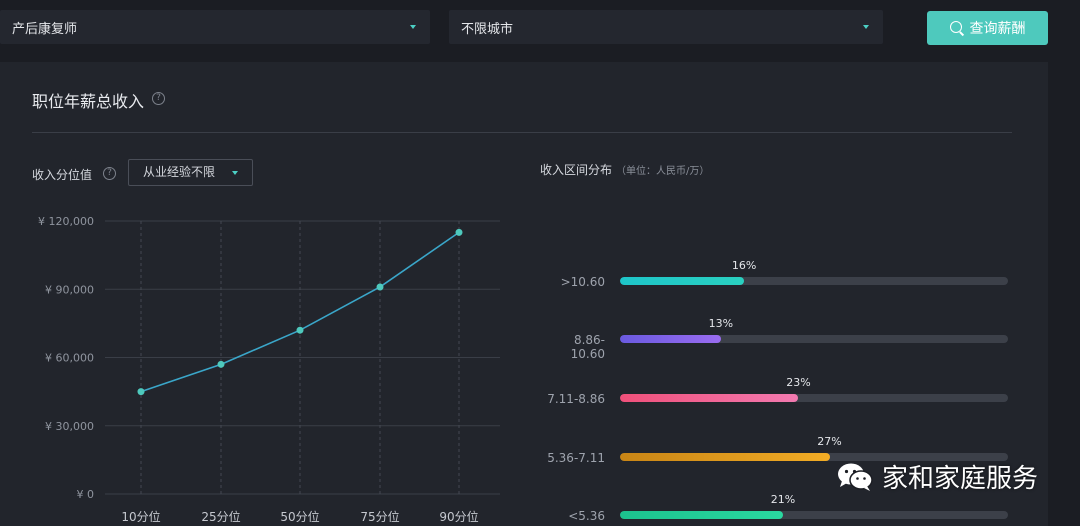 The image size is (1080, 526). I want to click on experience-select: 从业经验不限, so click(190, 172).